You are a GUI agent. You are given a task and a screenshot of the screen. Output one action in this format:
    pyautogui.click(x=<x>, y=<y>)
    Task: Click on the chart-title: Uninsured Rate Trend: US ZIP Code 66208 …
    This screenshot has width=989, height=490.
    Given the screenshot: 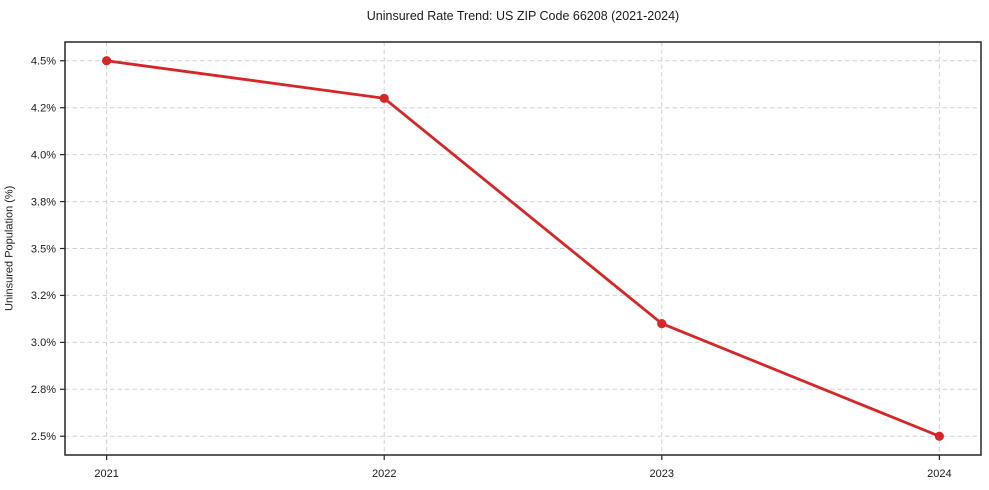 What is the action you would take?
    pyautogui.click(x=523, y=16)
    